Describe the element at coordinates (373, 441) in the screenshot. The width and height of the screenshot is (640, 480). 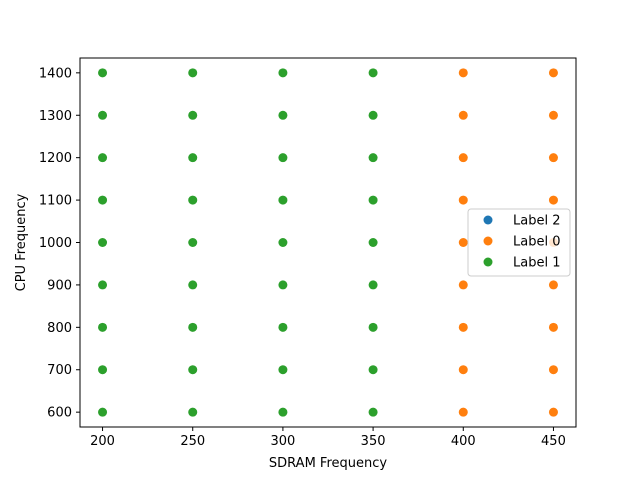
I see `x-tick-label: 350` at that location.